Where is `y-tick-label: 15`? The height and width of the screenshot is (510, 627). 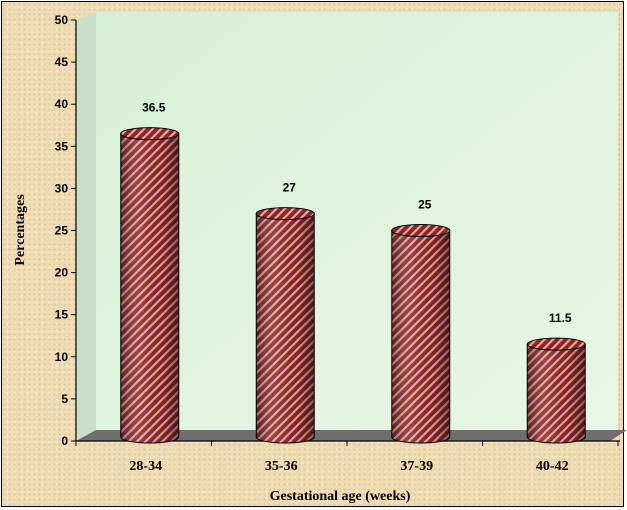 y-tick-label: 15 is located at coordinates (62, 315).